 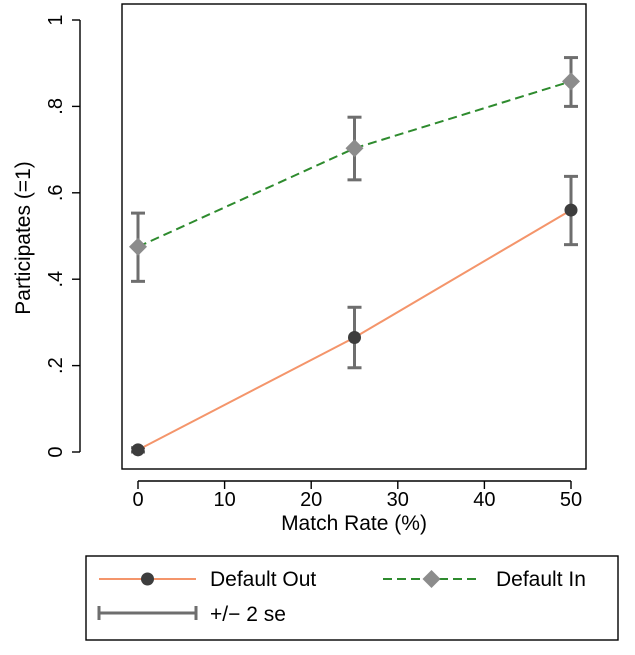 What do you see at coordinates (56, 192) in the screenshot?
I see `y-tick-label: .6` at bounding box center [56, 192].